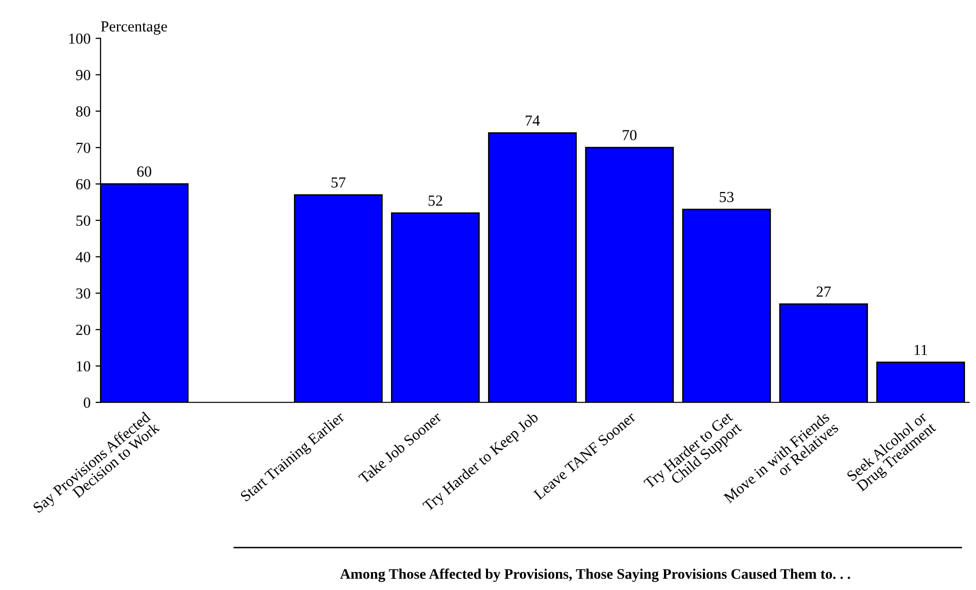 The image size is (976, 590). I want to click on y-tick-label: 100, so click(79, 38).